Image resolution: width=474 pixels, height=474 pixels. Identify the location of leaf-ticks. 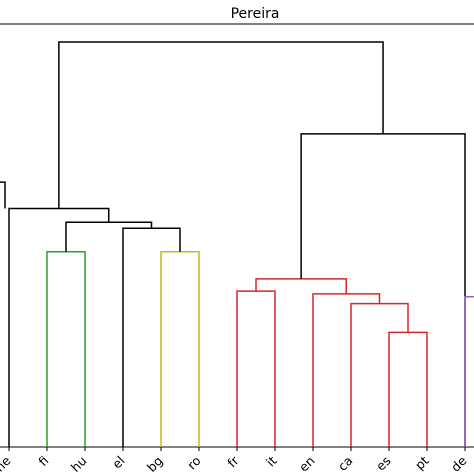
(237, 449).